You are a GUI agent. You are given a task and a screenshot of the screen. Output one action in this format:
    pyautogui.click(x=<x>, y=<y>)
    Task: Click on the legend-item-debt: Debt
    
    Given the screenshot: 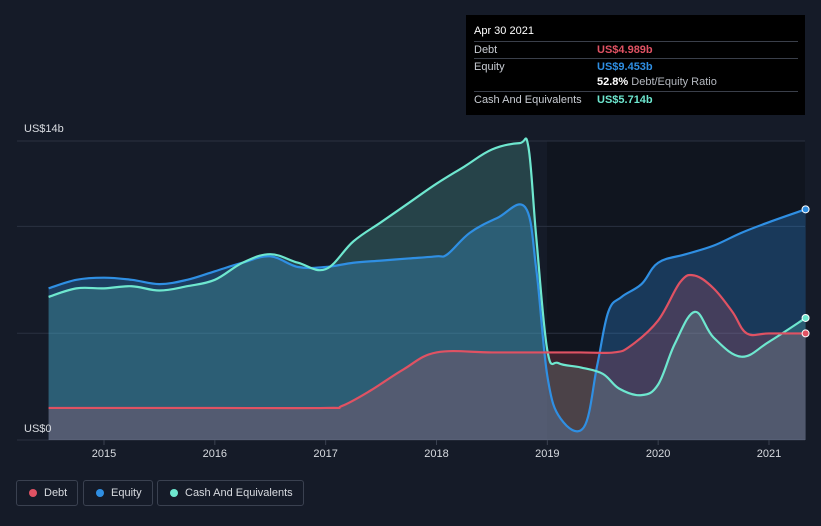 What is the action you would take?
    pyautogui.click(x=47, y=493)
    